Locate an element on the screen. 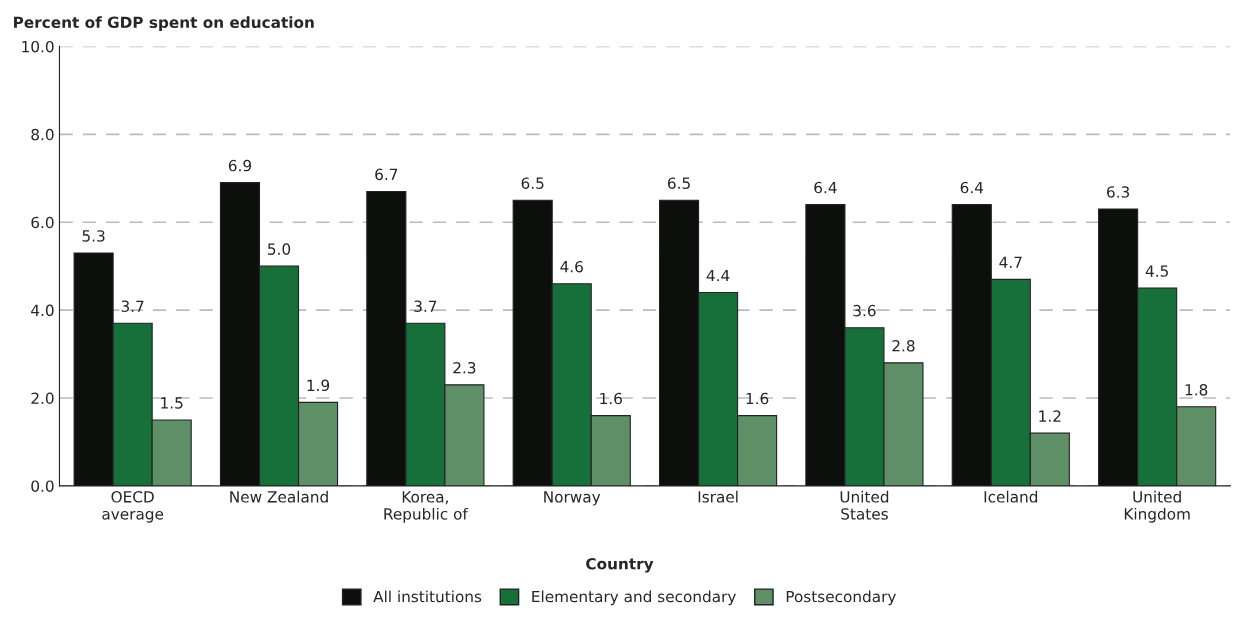  data-label: 4.5 is located at coordinates (1156, 271).